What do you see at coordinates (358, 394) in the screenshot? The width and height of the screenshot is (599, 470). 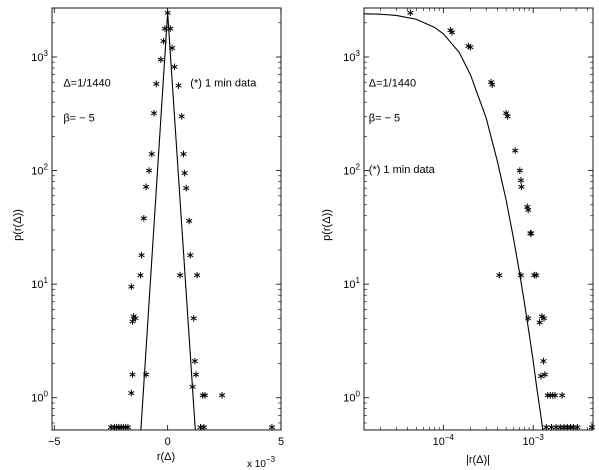 I see `y-tick-label-exp: 0` at bounding box center [358, 394].